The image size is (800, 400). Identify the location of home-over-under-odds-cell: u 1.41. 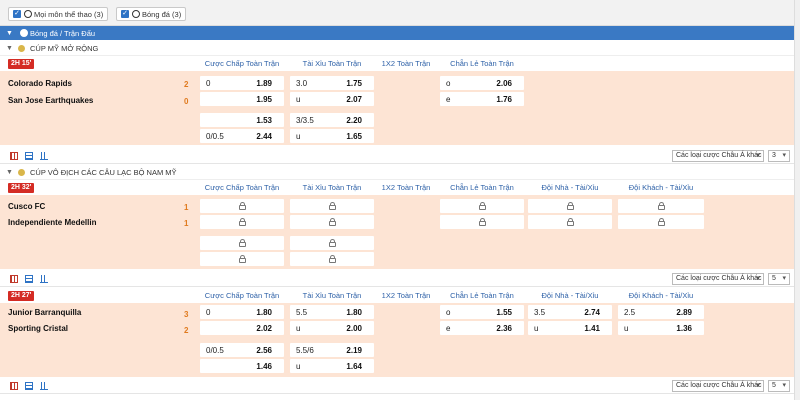
(570, 328).